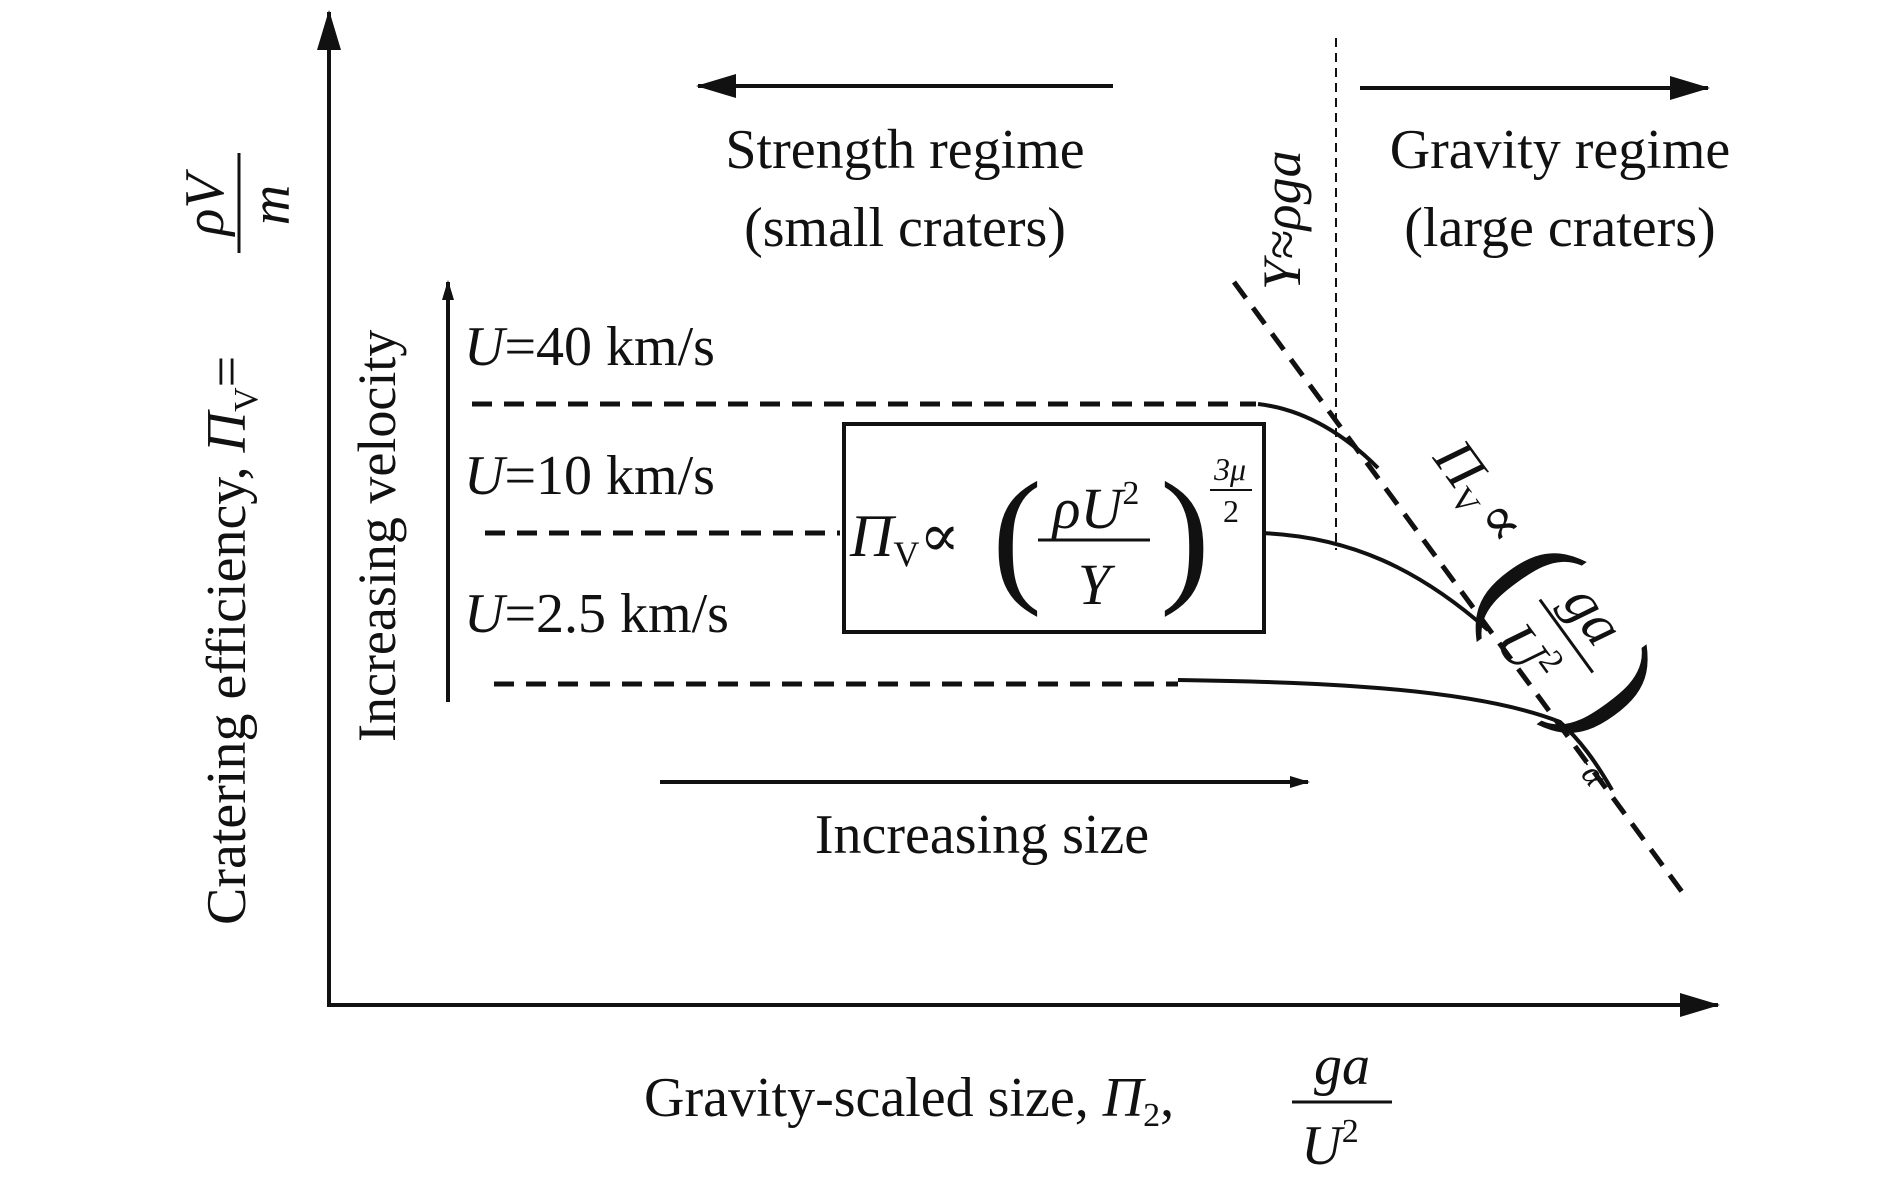 The width and height of the screenshot is (1890, 1183). I want to click on svg-text: Cratering efficiency, ΠV=, so click(230, 640).